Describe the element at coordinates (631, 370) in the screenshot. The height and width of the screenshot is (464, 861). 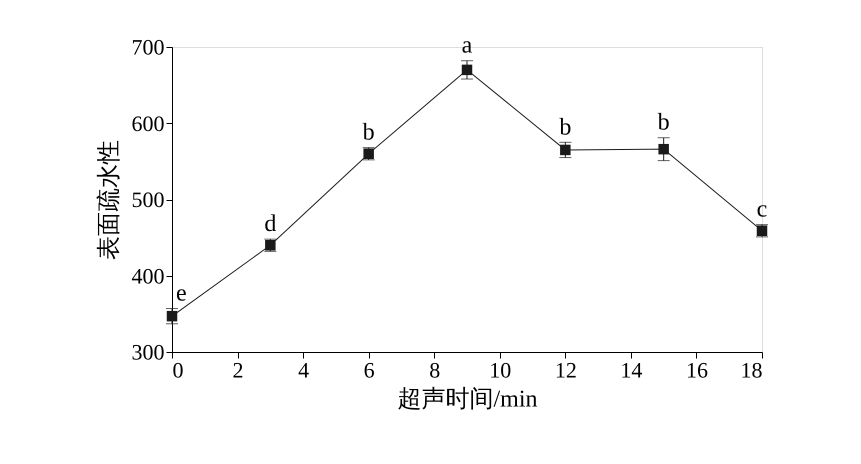
I see `x-tick-label: 14` at that location.